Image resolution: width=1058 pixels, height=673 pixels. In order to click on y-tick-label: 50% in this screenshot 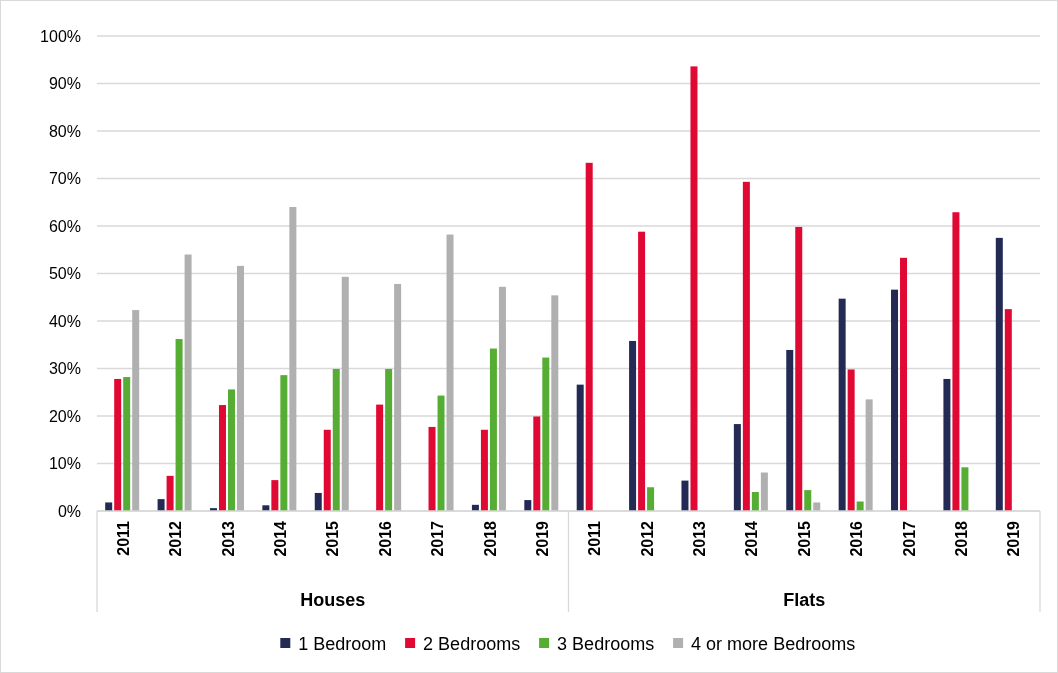, I will do `click(64, 274)`.